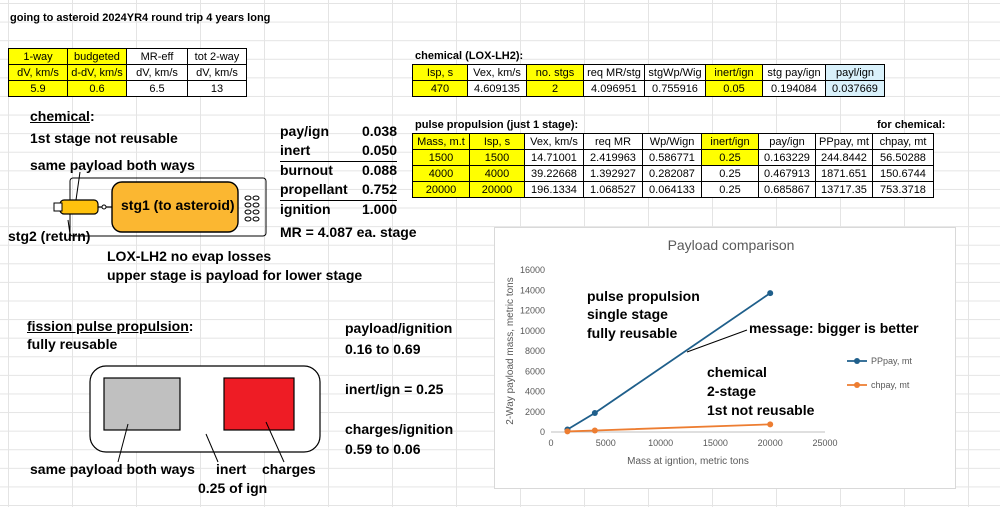 This screenshot has width=1000, height=507. Describe the element at coordinates (890, 385) in the screenshot. I see `legend-label: chpay, mt` at that location.